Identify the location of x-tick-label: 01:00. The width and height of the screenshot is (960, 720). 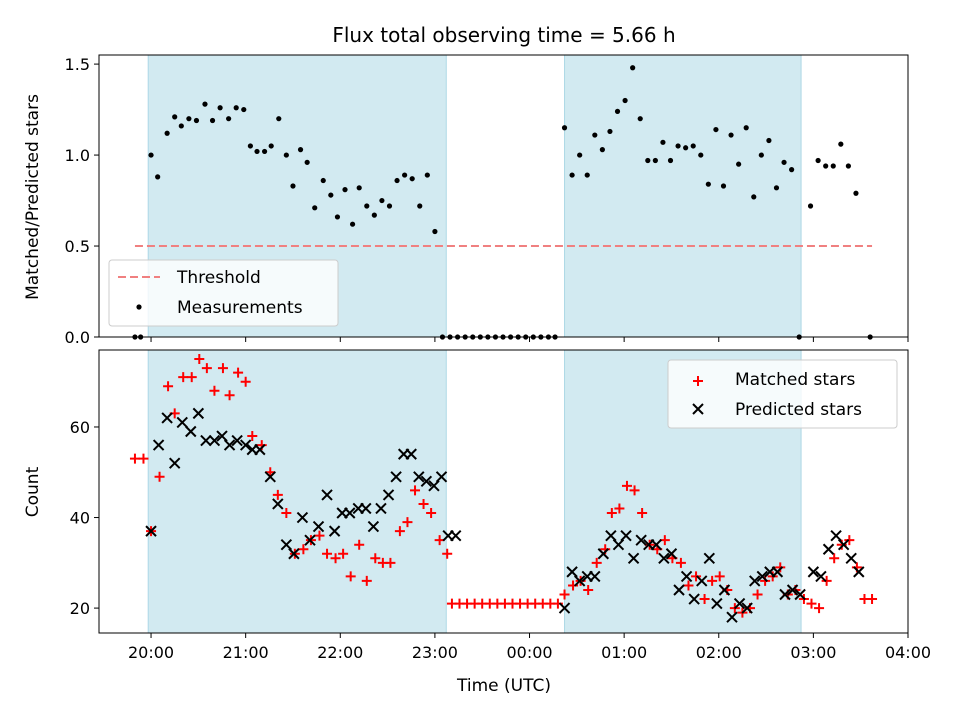
(624, 652).